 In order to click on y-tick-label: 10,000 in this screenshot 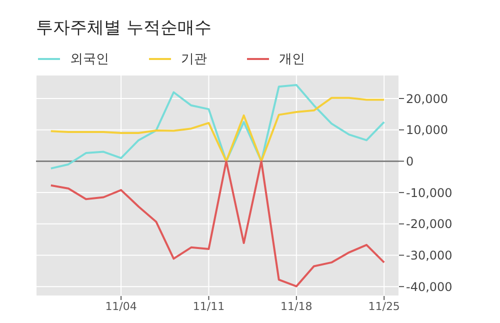, I will do `click(427, 130)`.